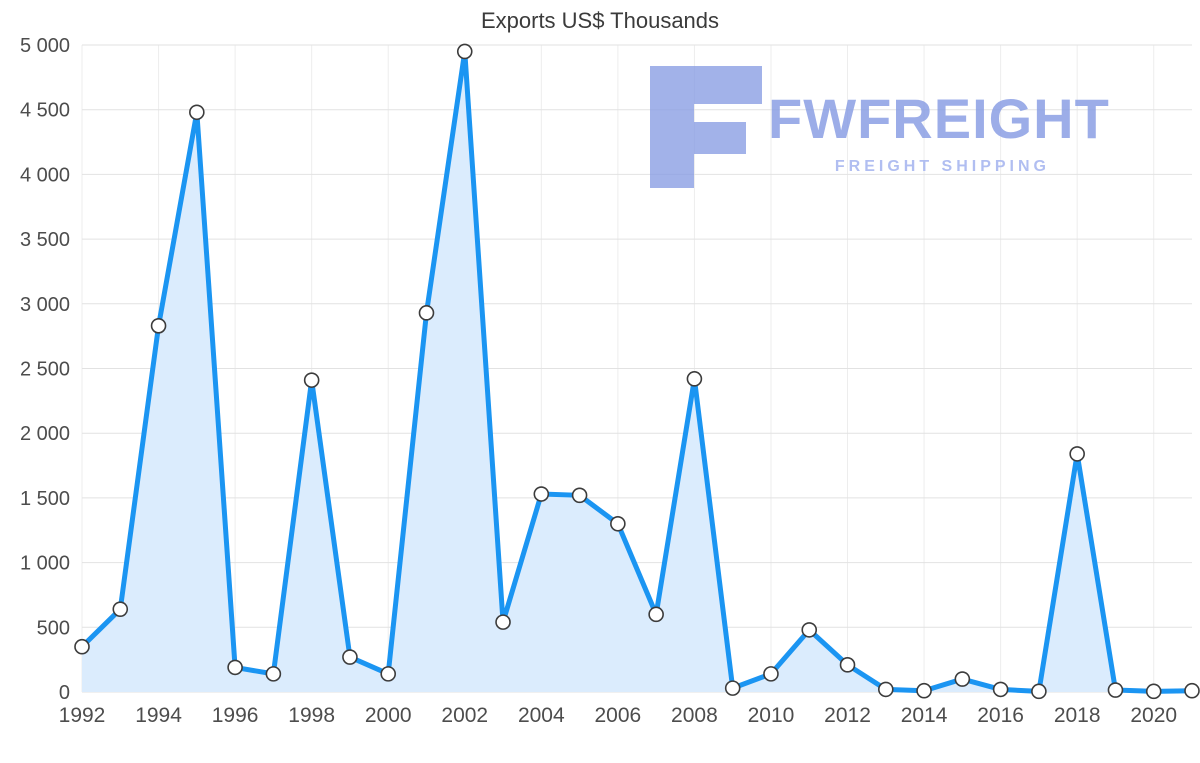  What do you see at coordinates (771, 715) in the screenshot?
I see `x-tick-label: 2010` at bounding box center [771, 715].